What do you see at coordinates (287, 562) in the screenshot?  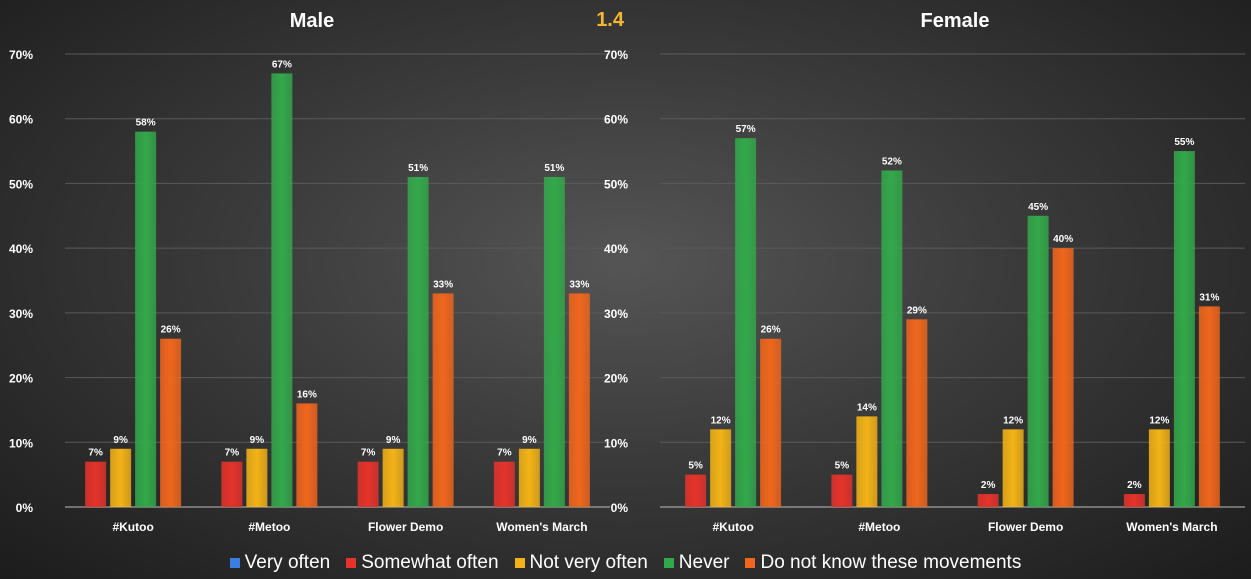 I see `legend-label: Very often` at bounding box center [287, 562].